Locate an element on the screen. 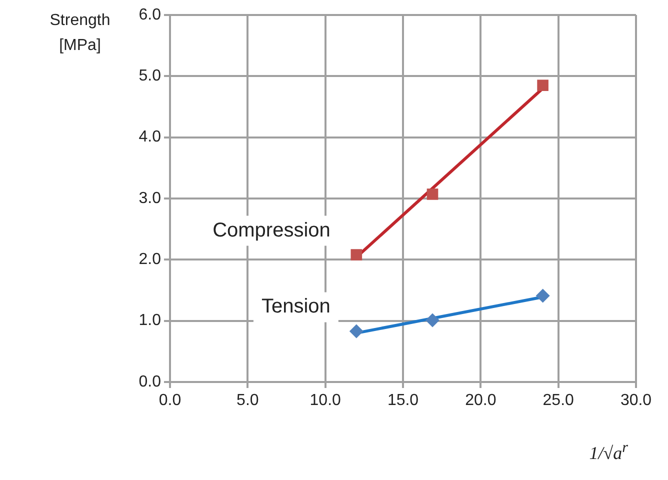  y-axis-title: Strength [MPa] is located at coordinates (80, 33).